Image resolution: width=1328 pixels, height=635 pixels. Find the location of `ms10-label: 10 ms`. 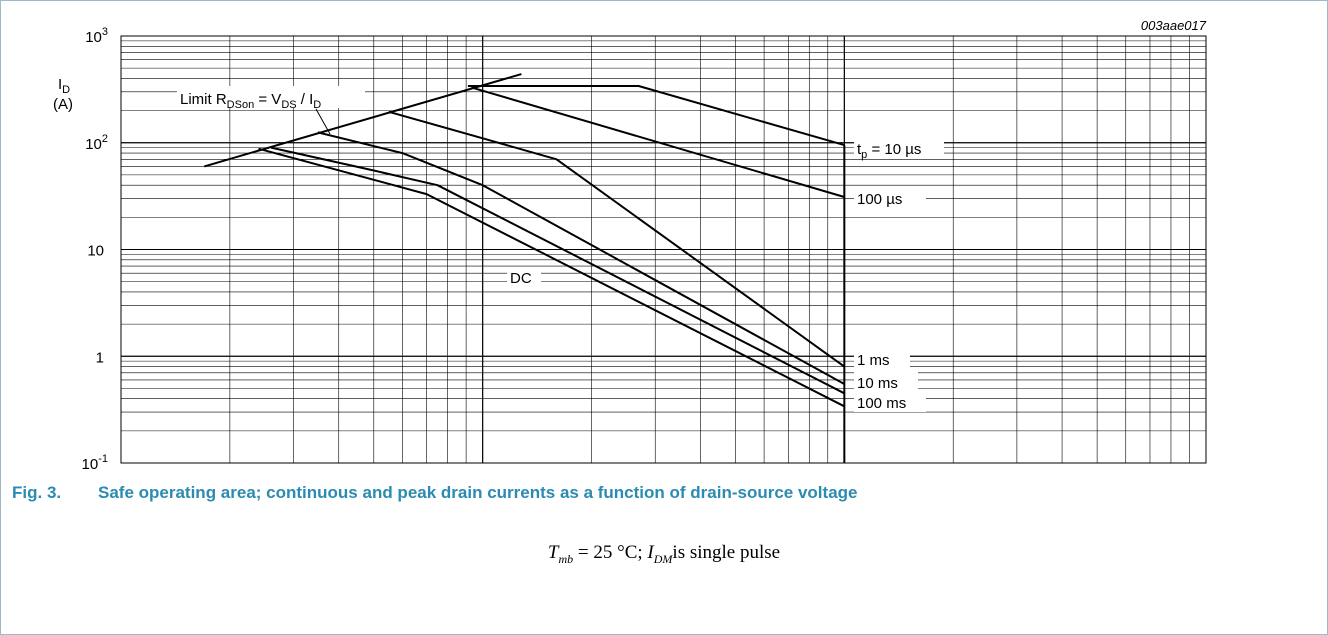

ms10-label: 10 ms is located at coordinates (877, 383).